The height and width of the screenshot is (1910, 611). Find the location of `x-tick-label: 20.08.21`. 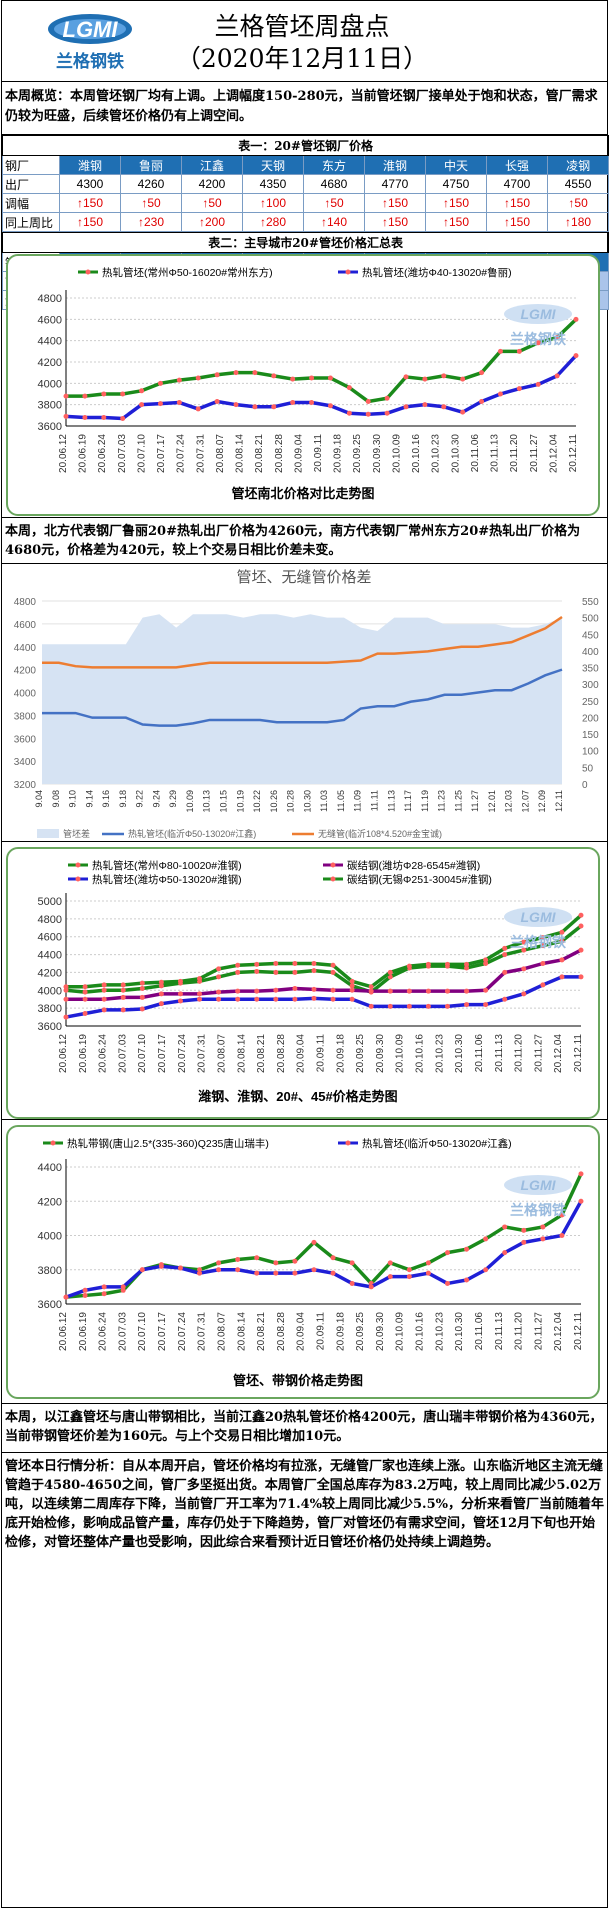

x-tick-label: 20.08.21 is located at coordinates (261, 1331).